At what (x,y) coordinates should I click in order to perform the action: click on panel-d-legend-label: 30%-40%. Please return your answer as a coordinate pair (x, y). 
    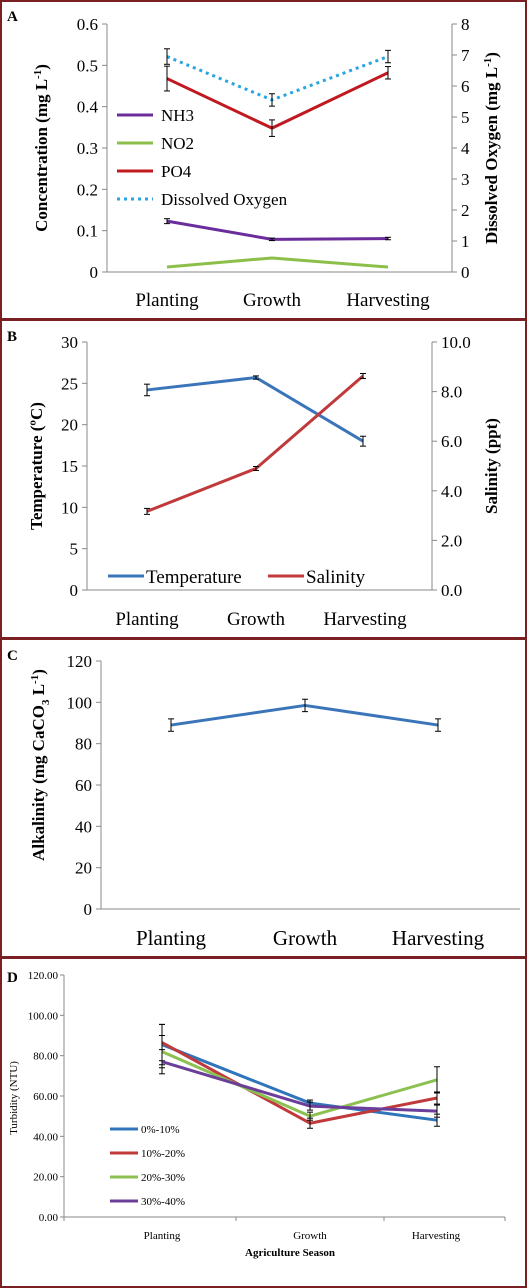
    Looking at the image, I should click on (163, 1202).